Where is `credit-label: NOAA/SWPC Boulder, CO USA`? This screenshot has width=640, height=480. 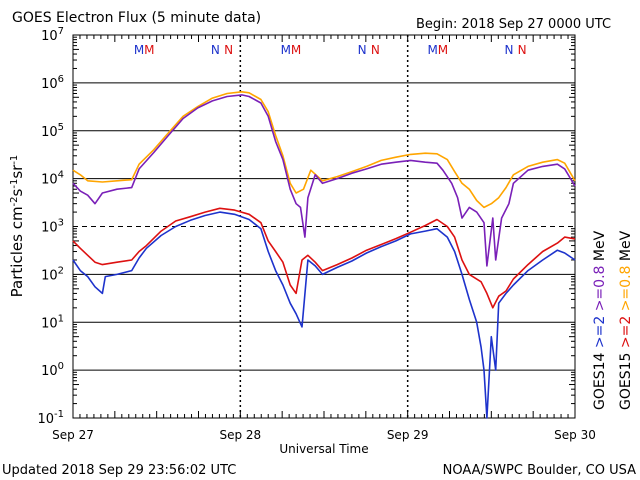
credit-label: NOAA/SWPC Boulder, CO USA is located at coordinates (539, 470).